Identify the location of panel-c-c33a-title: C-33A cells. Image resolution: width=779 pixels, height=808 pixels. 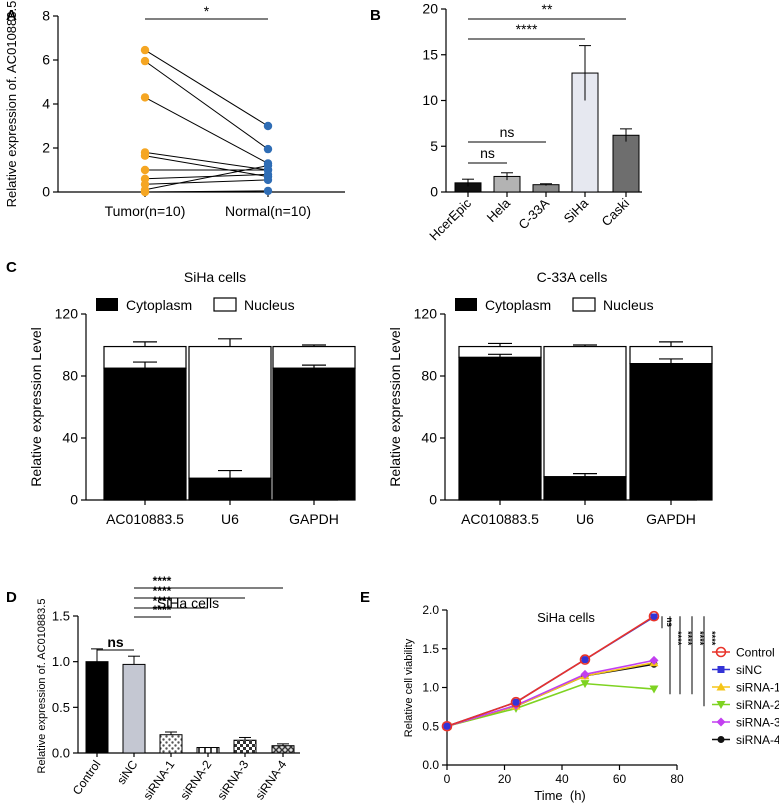
(572, 277).